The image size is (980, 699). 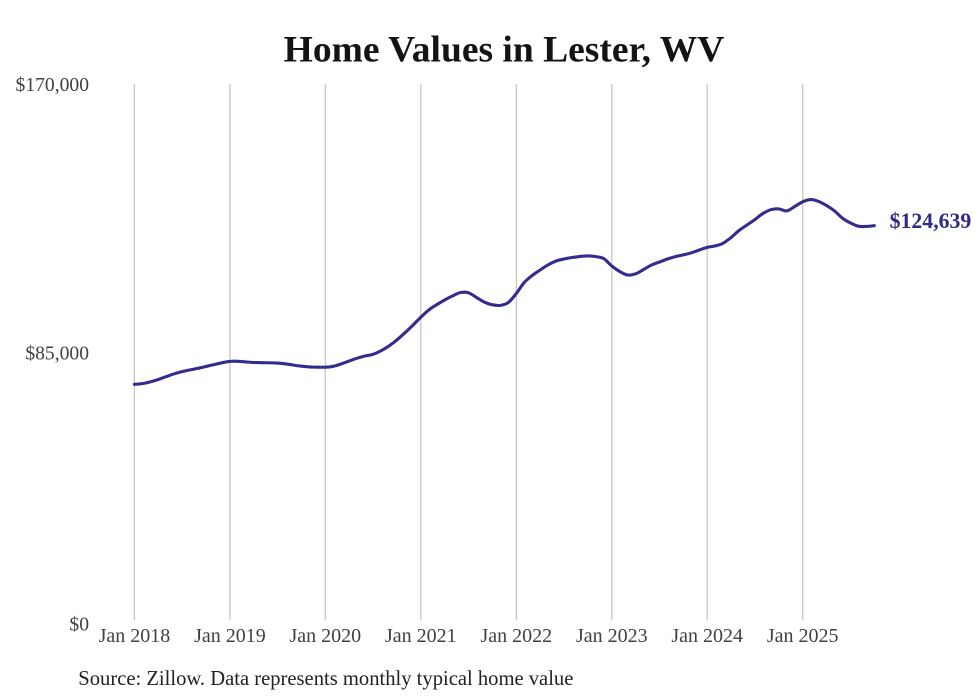 What do you see at coordinates (612, 636) in the screenshot?
I see `svg-text: Jan 2023` at bounding box center [612, 636].